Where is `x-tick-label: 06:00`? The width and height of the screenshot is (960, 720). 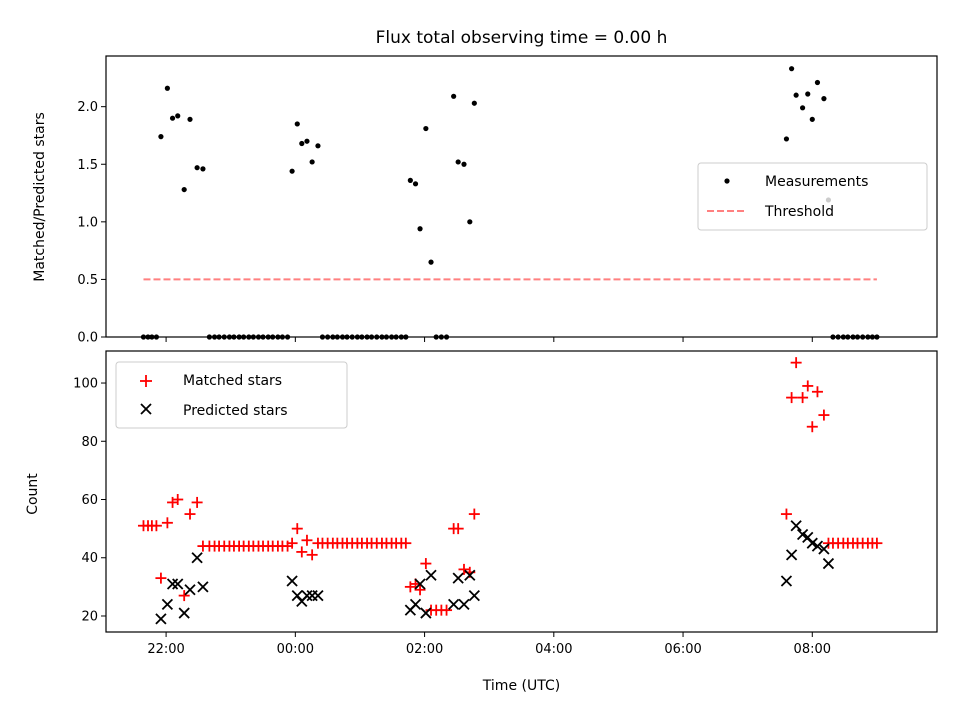
x-tick-label: 06:00 is located at coordinates (682, 649).